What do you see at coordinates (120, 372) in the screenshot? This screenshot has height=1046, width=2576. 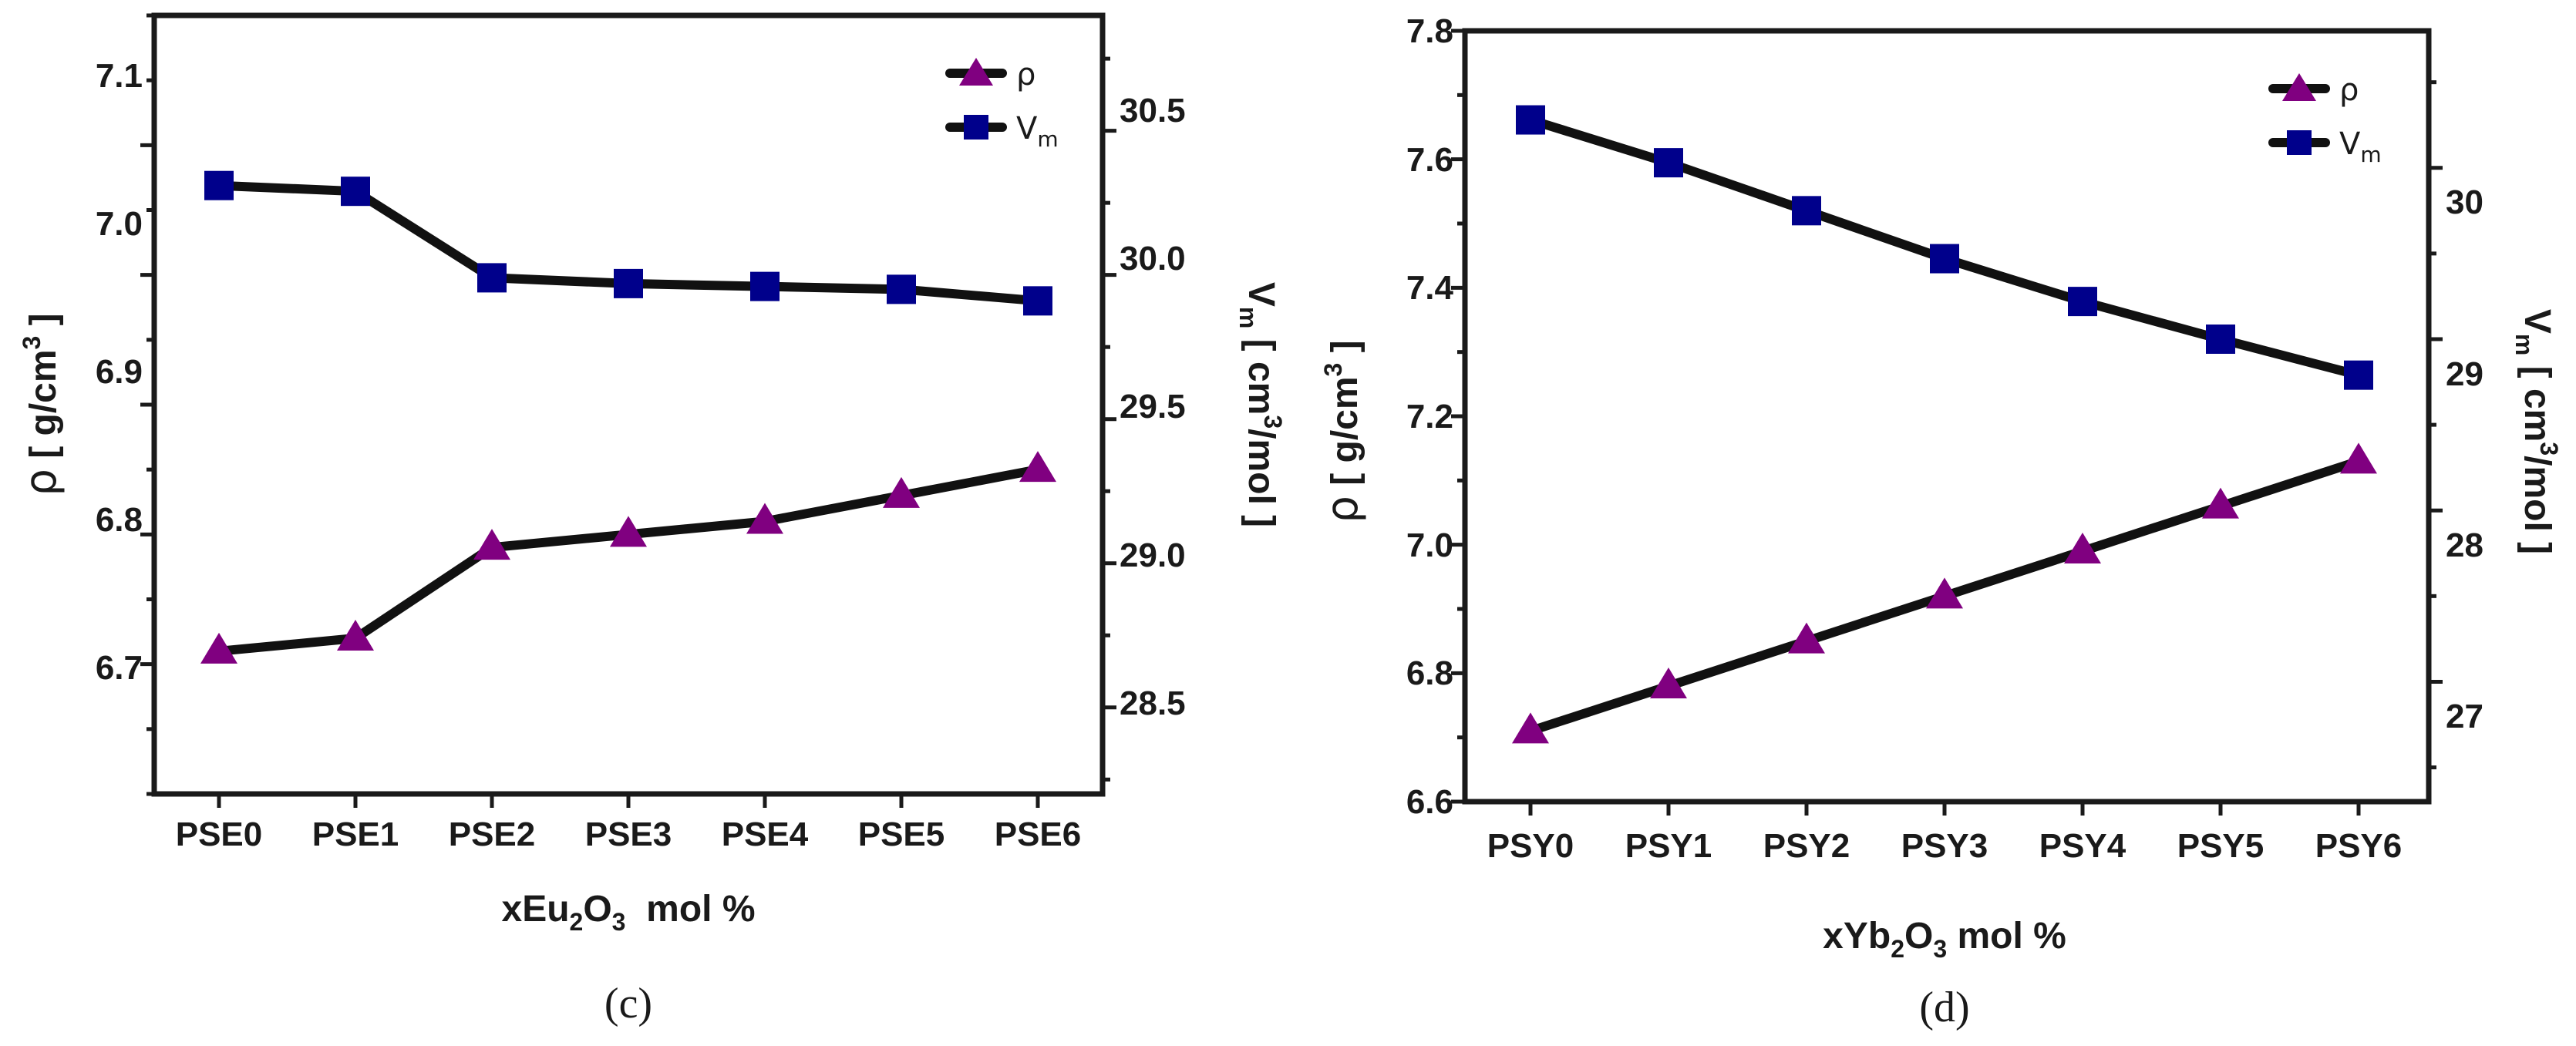 I see `panel-c-ytick-left-3: 6.9` at bounding box center [120, 372].